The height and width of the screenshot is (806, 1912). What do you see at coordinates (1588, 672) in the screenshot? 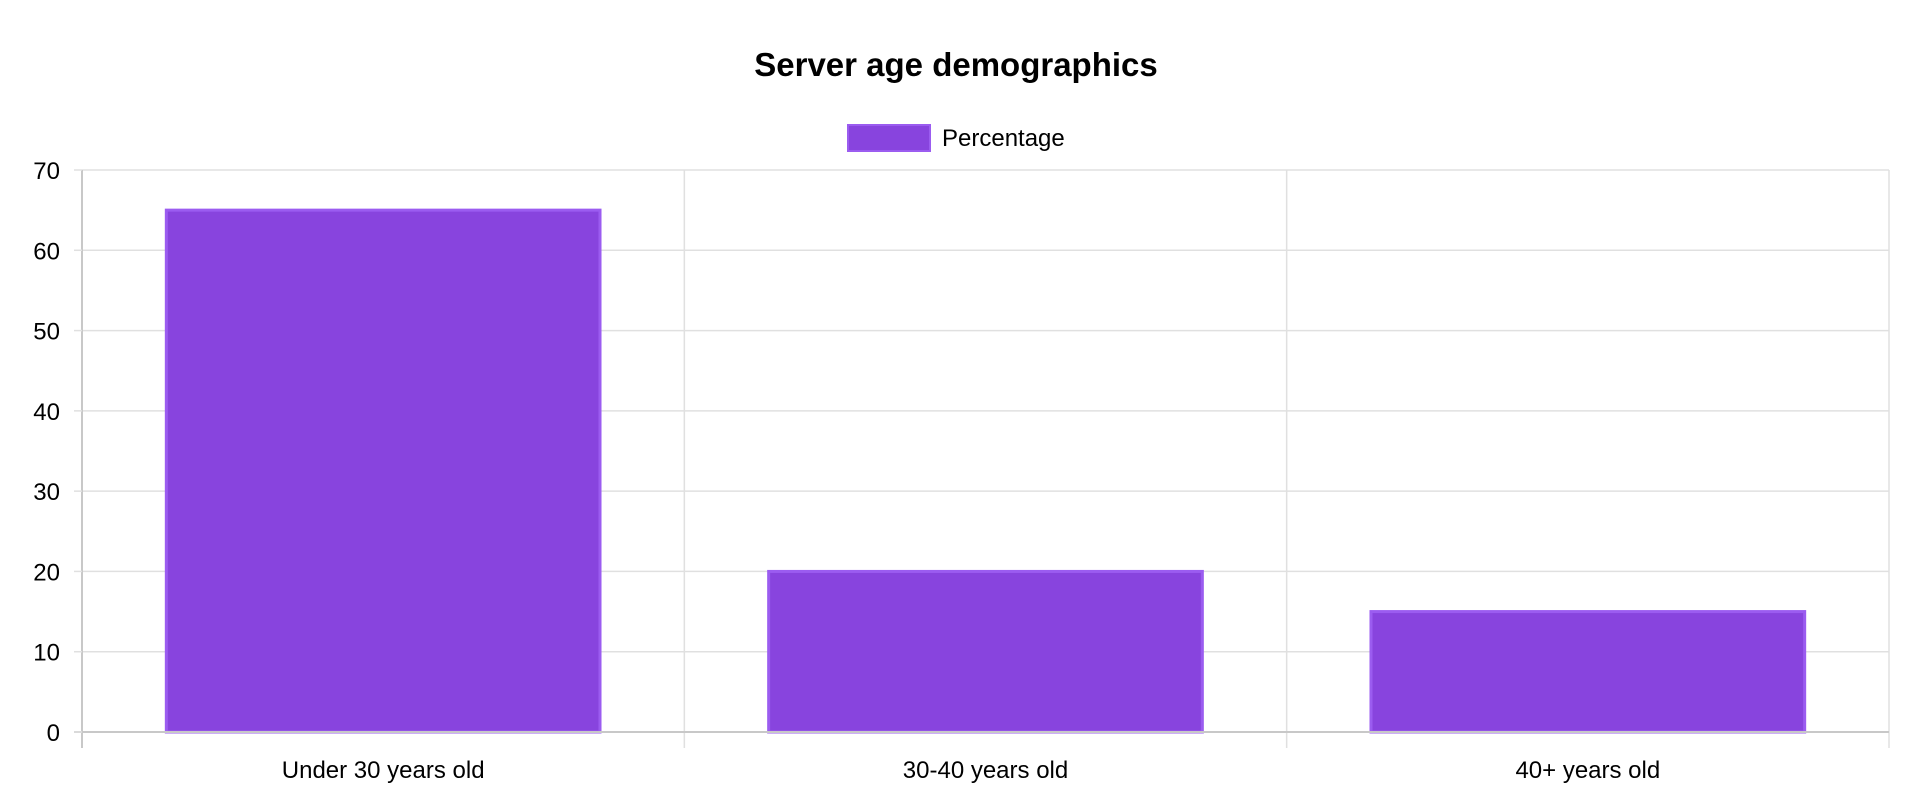
I see `bar-40-years-old` at bounding box center [1588, 672].